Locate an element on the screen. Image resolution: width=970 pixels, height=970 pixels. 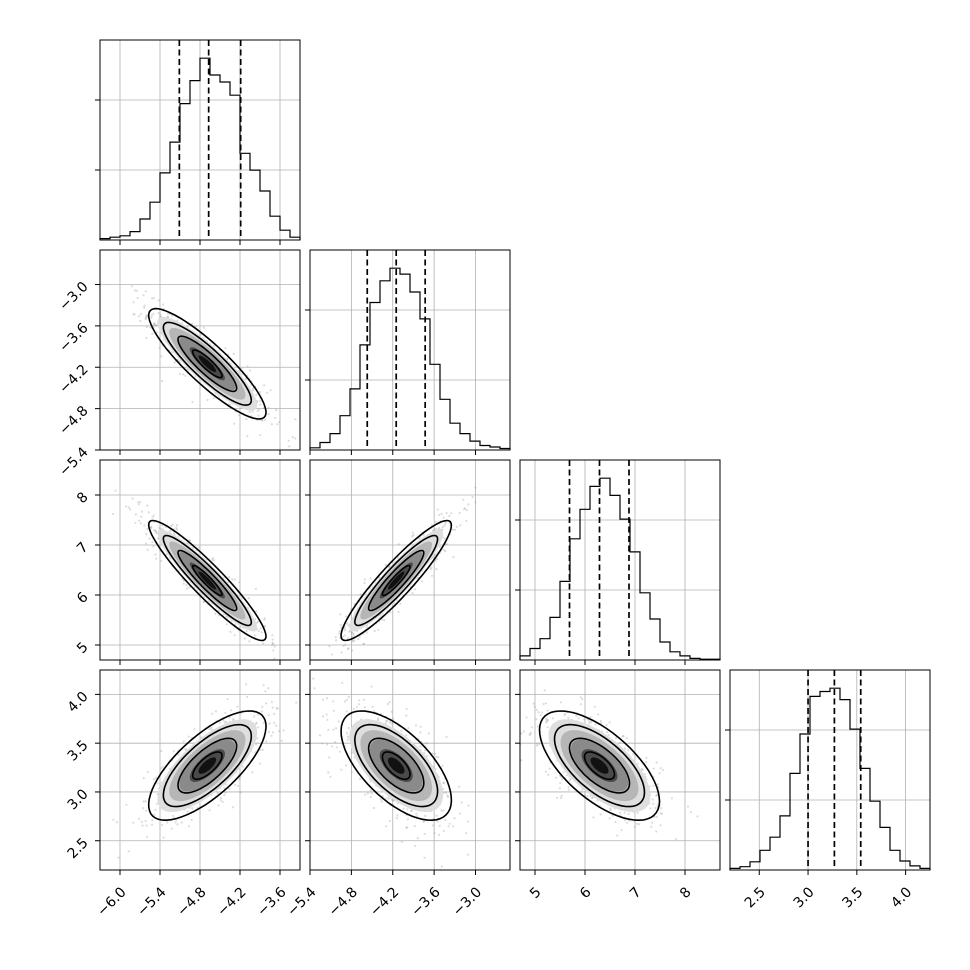
density-fill is located at coordinates (207, 765).